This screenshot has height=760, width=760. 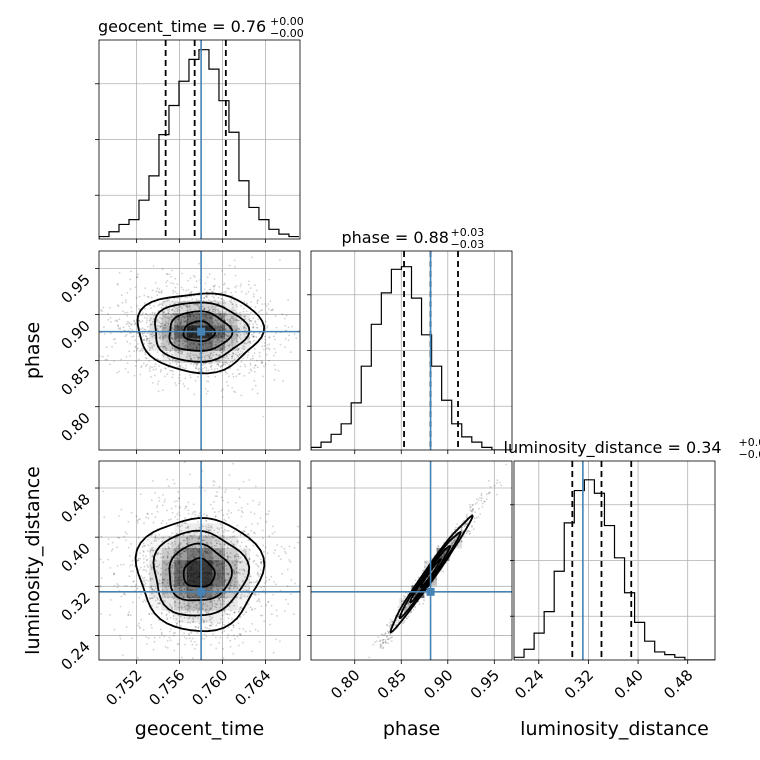 What do you see at coordinates (199, 560) in the screenshot?
I see `truth-geocent_time-luminosity_distance` at bounding box center [199, 560].